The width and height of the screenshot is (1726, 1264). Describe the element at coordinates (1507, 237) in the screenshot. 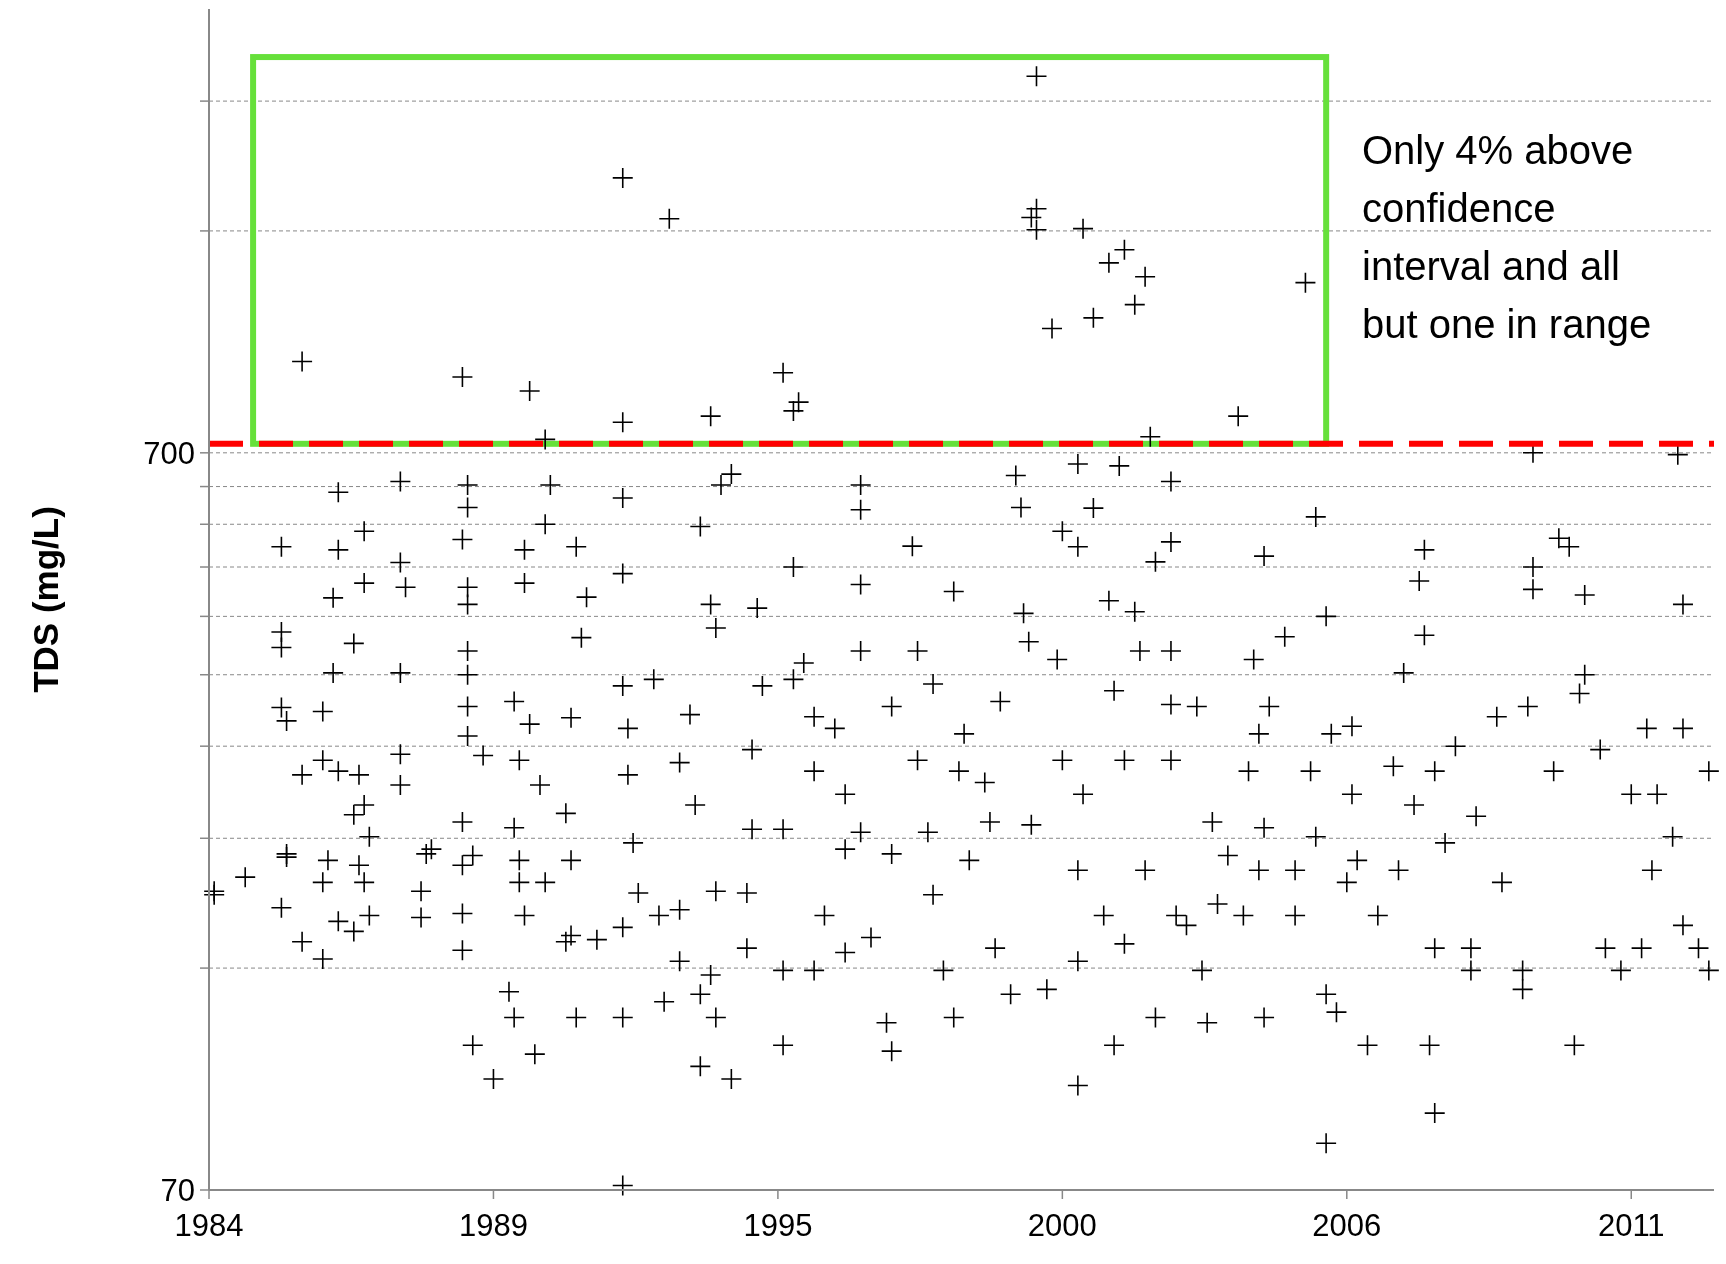

I see `annotation: Only 4% above confidence interval and all but one in range` at that location.